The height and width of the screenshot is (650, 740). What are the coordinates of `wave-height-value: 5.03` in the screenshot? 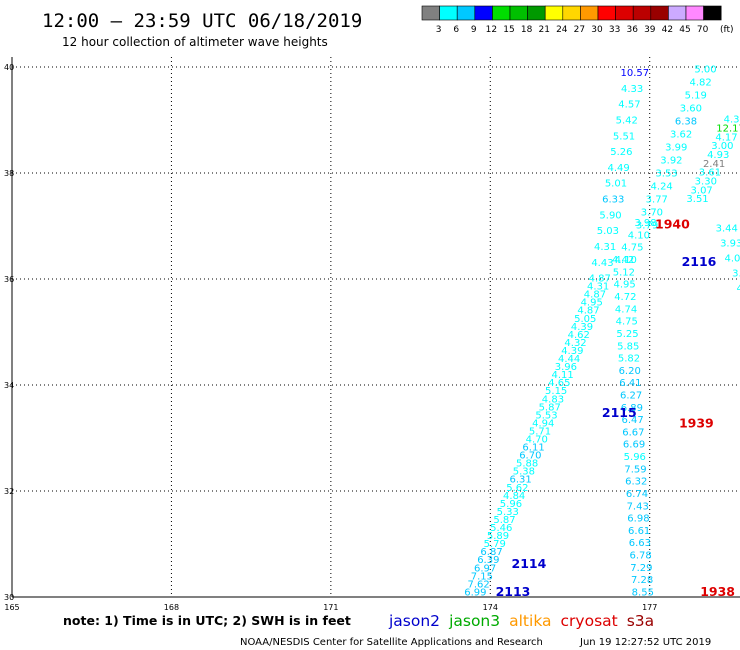 It's located at (608, 231).